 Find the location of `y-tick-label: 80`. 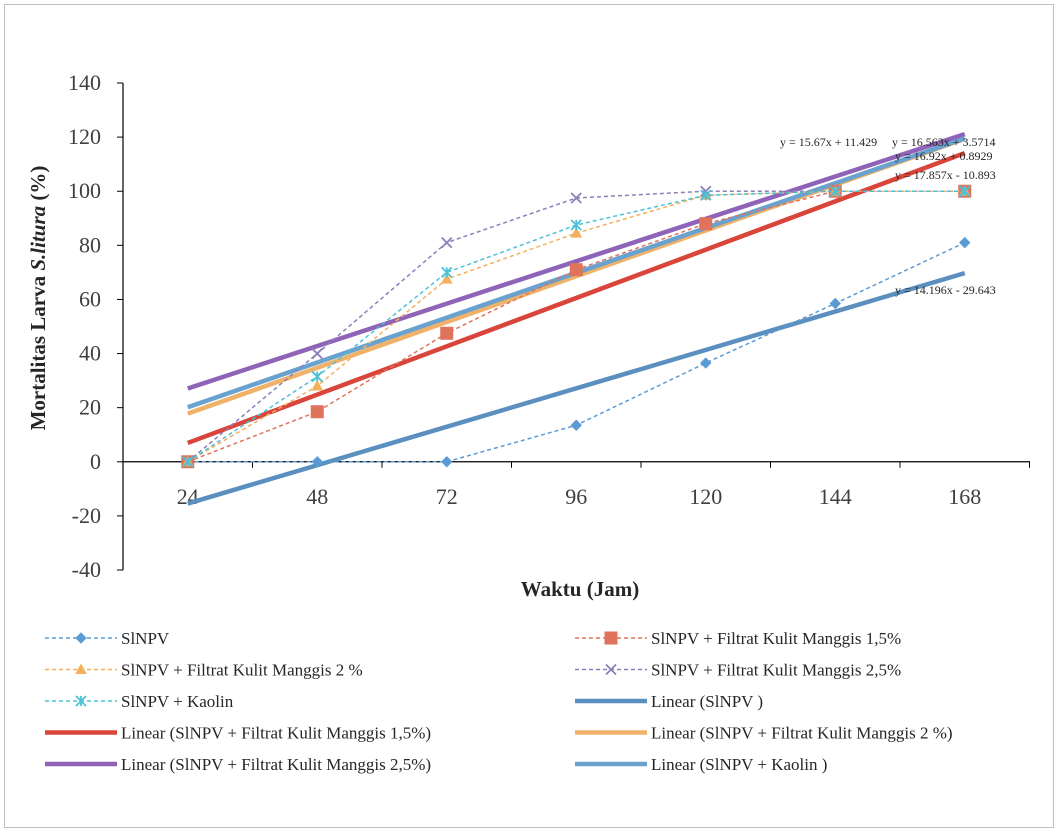

y-tick-label: 80 is located at coordinates (90, 244).